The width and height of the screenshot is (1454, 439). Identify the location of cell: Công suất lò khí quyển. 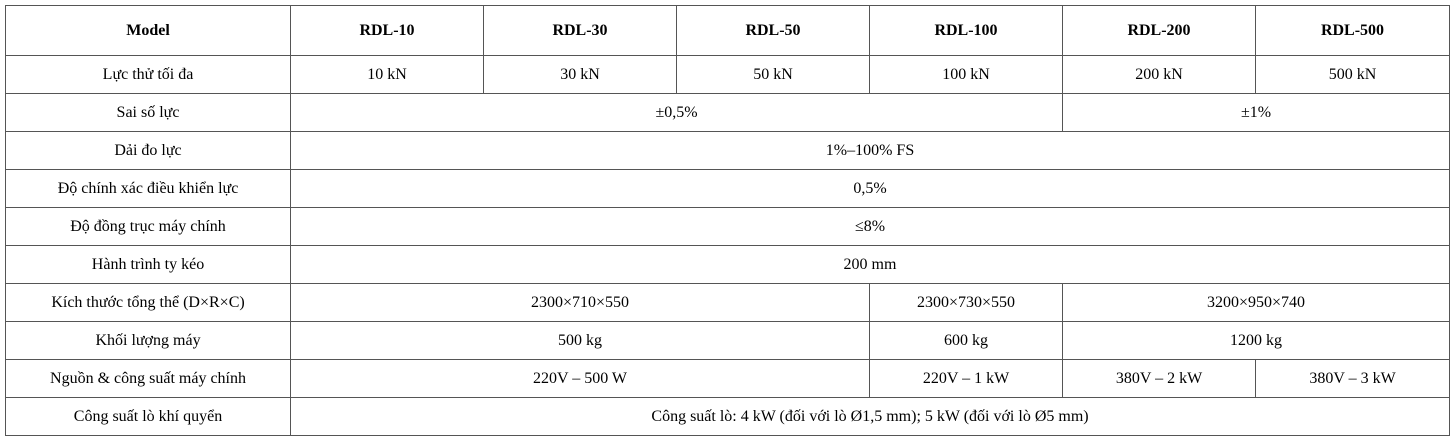
(148, 416).